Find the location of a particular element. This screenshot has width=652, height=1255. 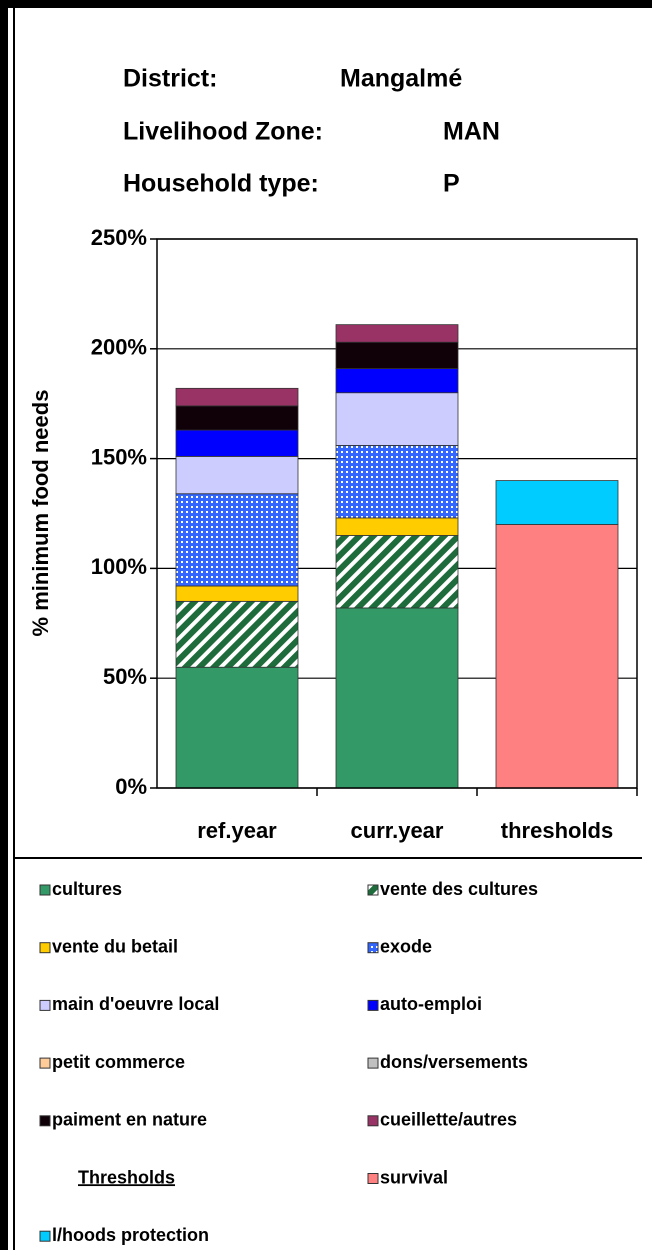

legend-label: main d'oeuvre local is located at coordinates (135, 1004).